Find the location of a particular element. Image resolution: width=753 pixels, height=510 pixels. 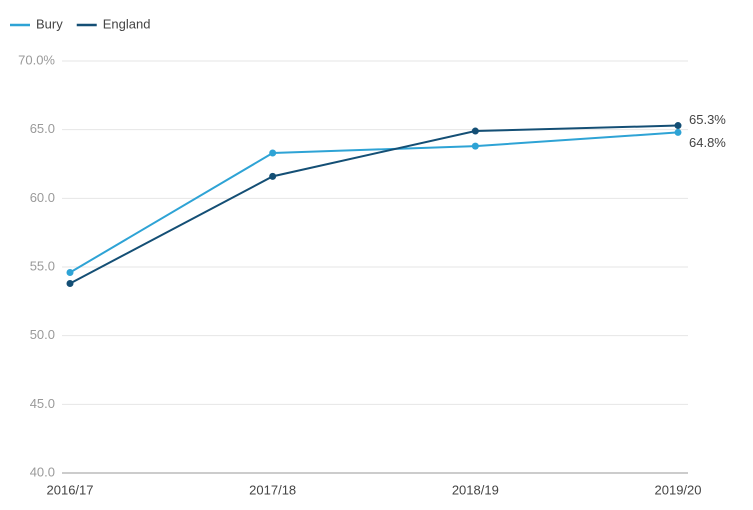

x-tick-label: 2017/18 is located at coordinates (272, 489).